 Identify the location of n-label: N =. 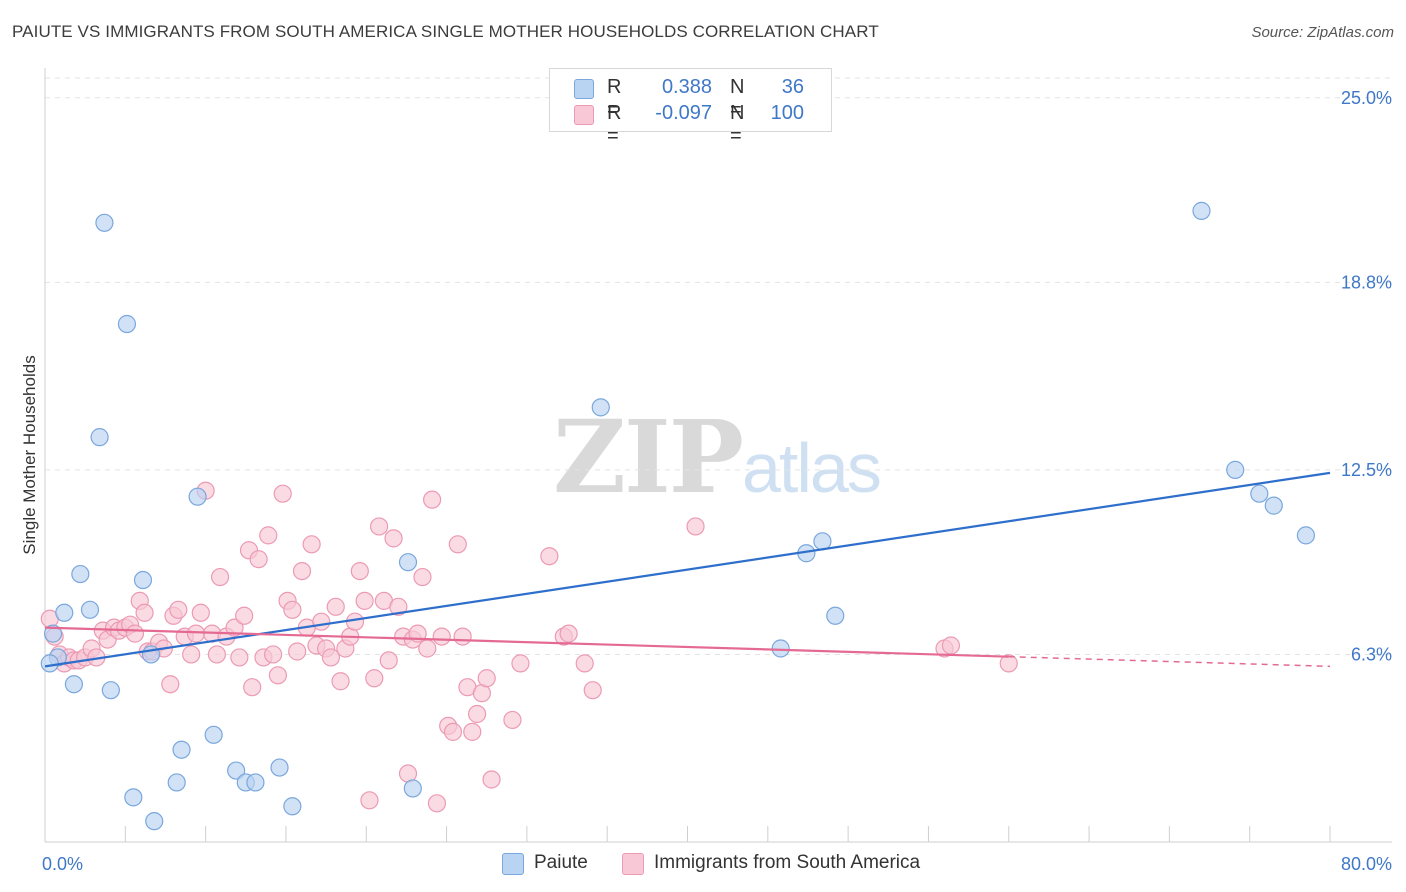
(737, 98).